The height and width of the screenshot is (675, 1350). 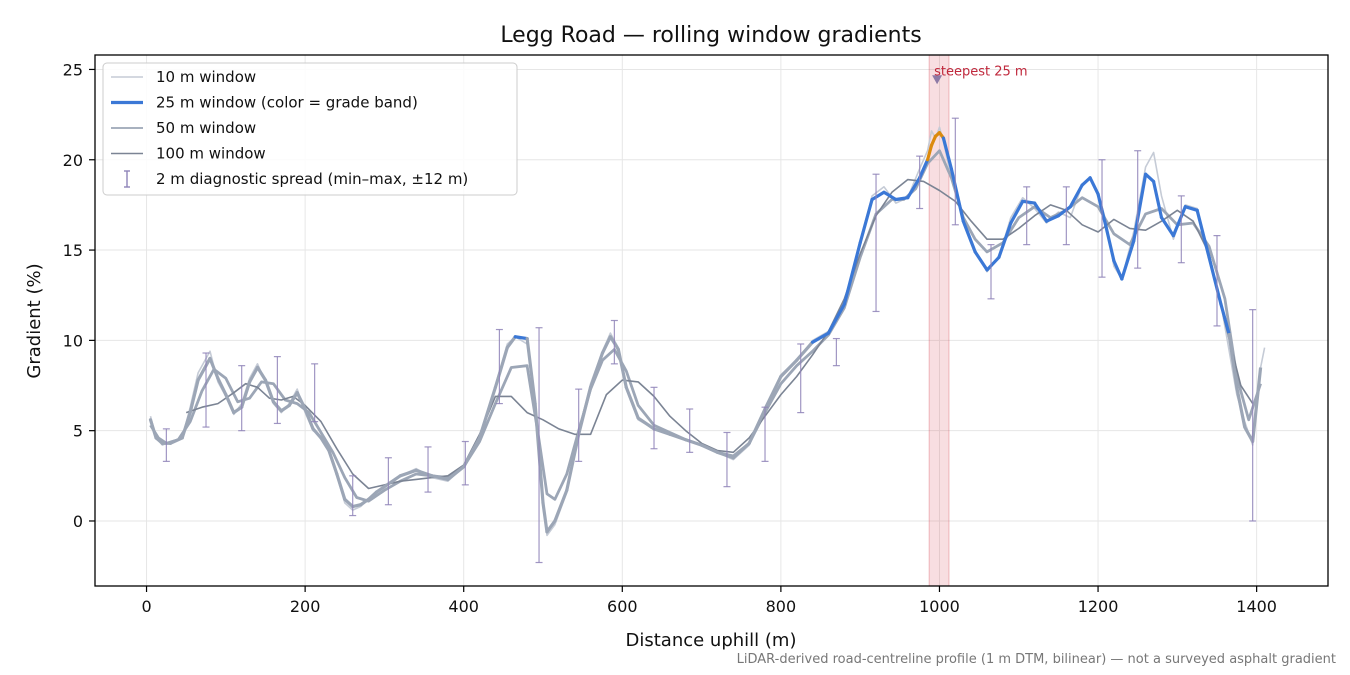 I want to click on y-tick-label: 15, so click(x=73, y=250).